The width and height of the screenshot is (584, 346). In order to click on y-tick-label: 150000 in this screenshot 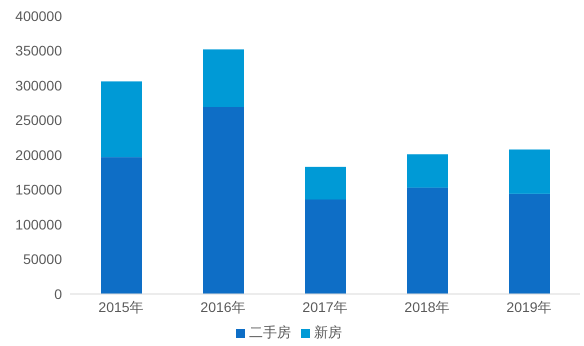, I will do `click(38, 190)`.